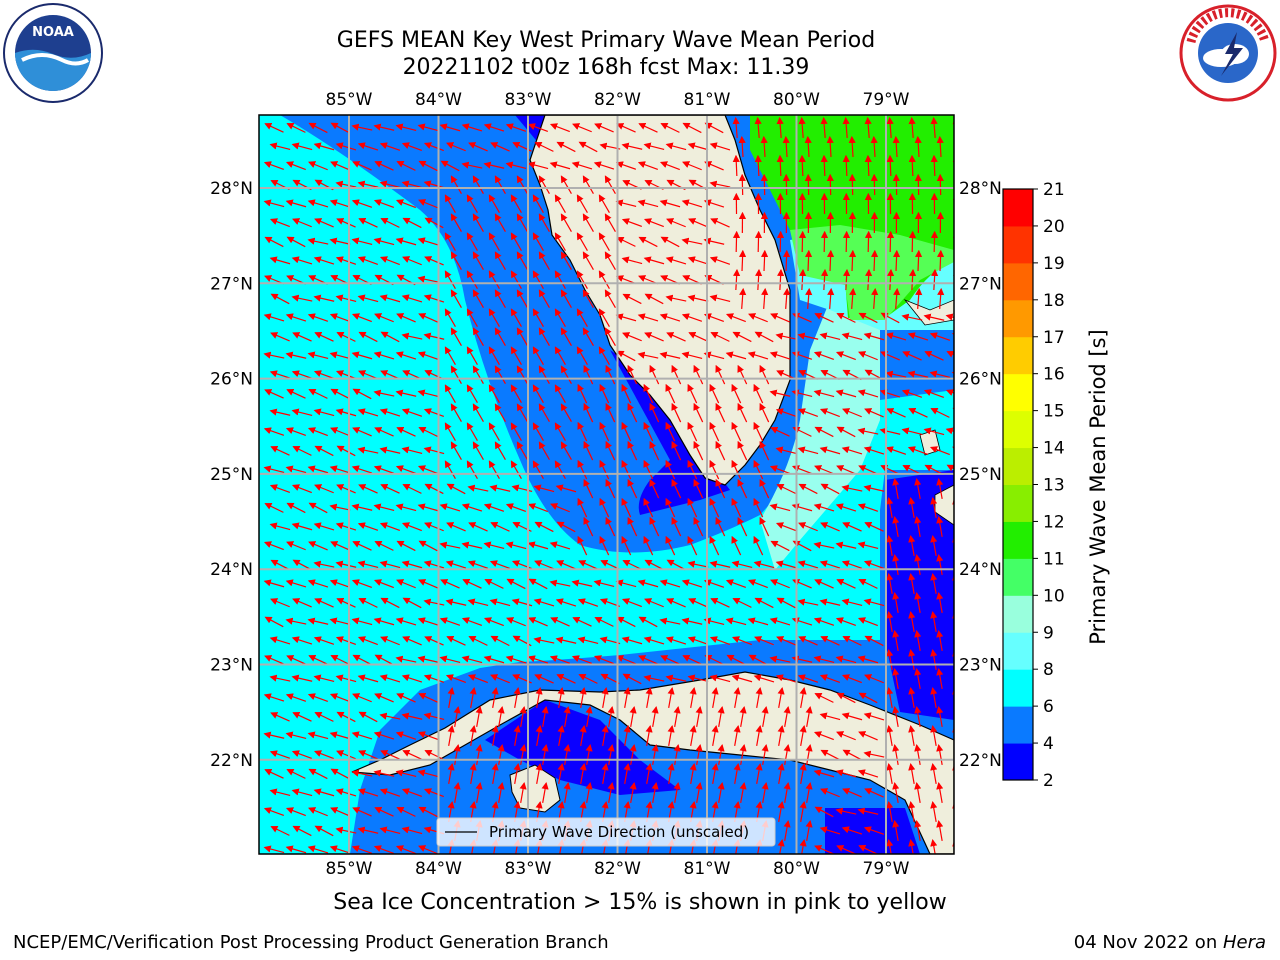 The height and width of the screenshot is (960, 1280). I want to click on colorbar-tick-label: 12, so click(1054, 522).